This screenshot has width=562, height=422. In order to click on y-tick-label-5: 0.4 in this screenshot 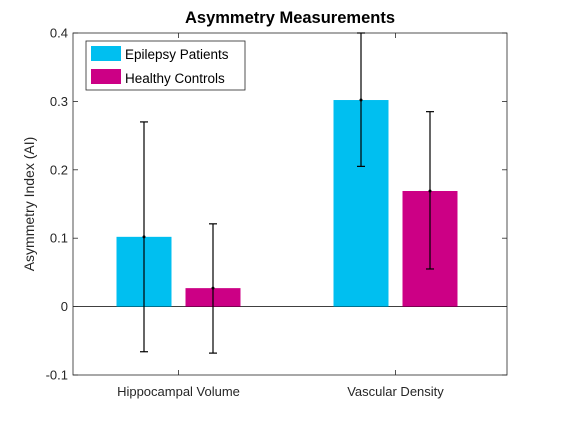, I will do `click(59, 33)`.